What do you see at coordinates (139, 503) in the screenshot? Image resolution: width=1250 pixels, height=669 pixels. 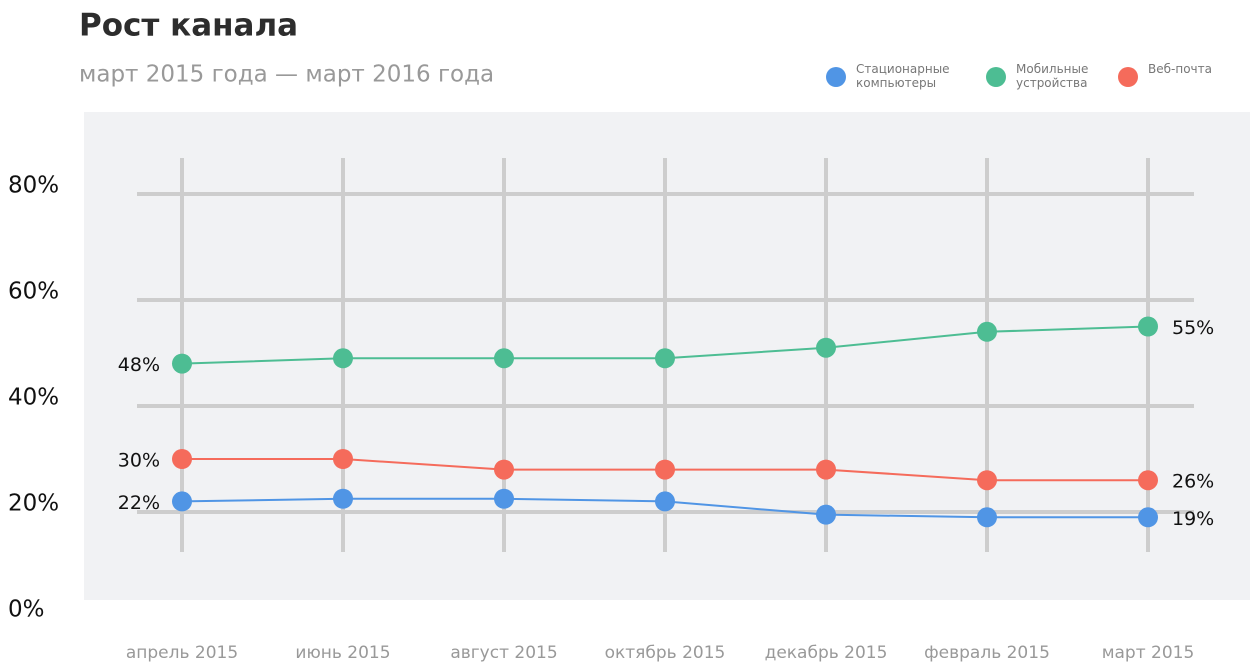 I see `data-label: 22%` at bounding box center [139, 503].